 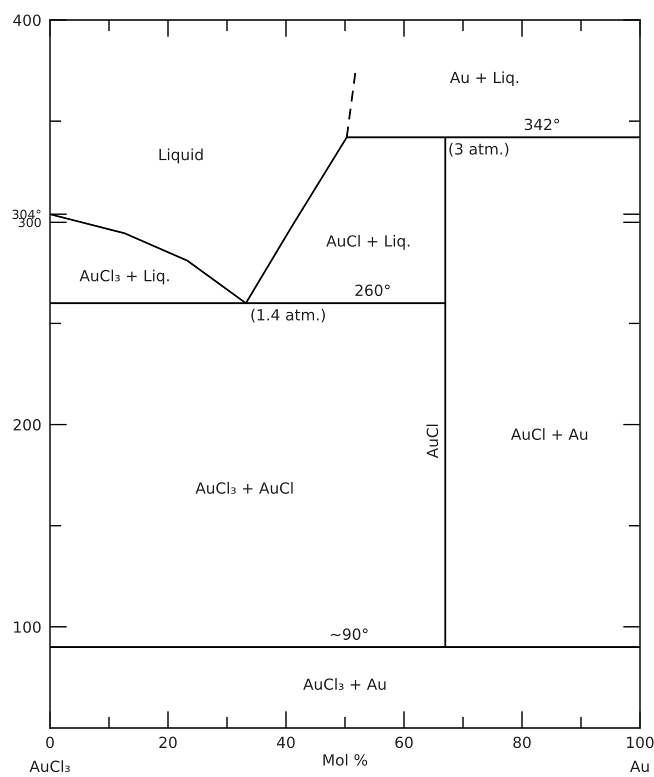 What do you see at coordinates (368, 242) in the screenshot?
I see `annotation: AuCl + Liq.` at bounding box center [368, 242].